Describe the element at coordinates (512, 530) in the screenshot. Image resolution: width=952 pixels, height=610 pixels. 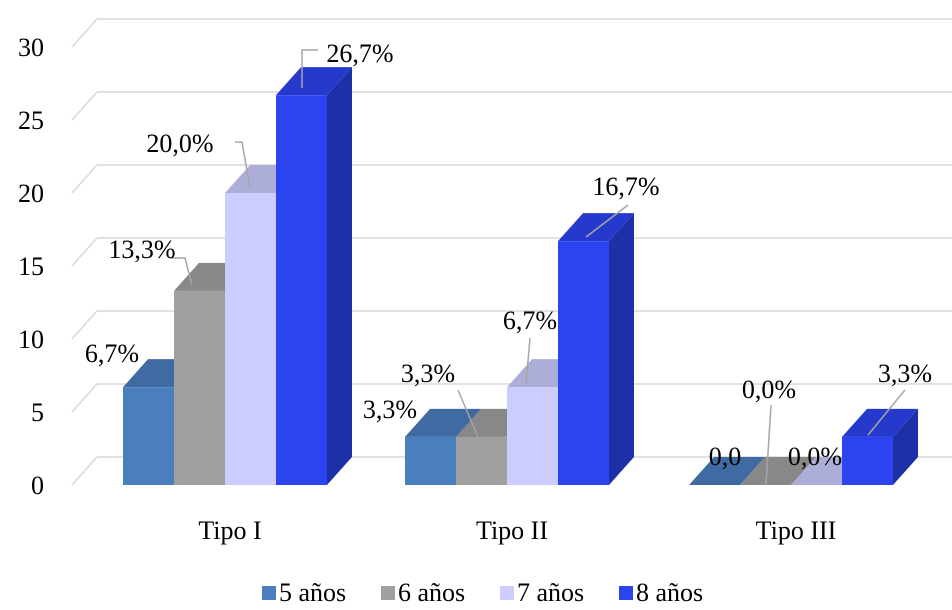
I see `x-category-label: Tipo II` at that location.